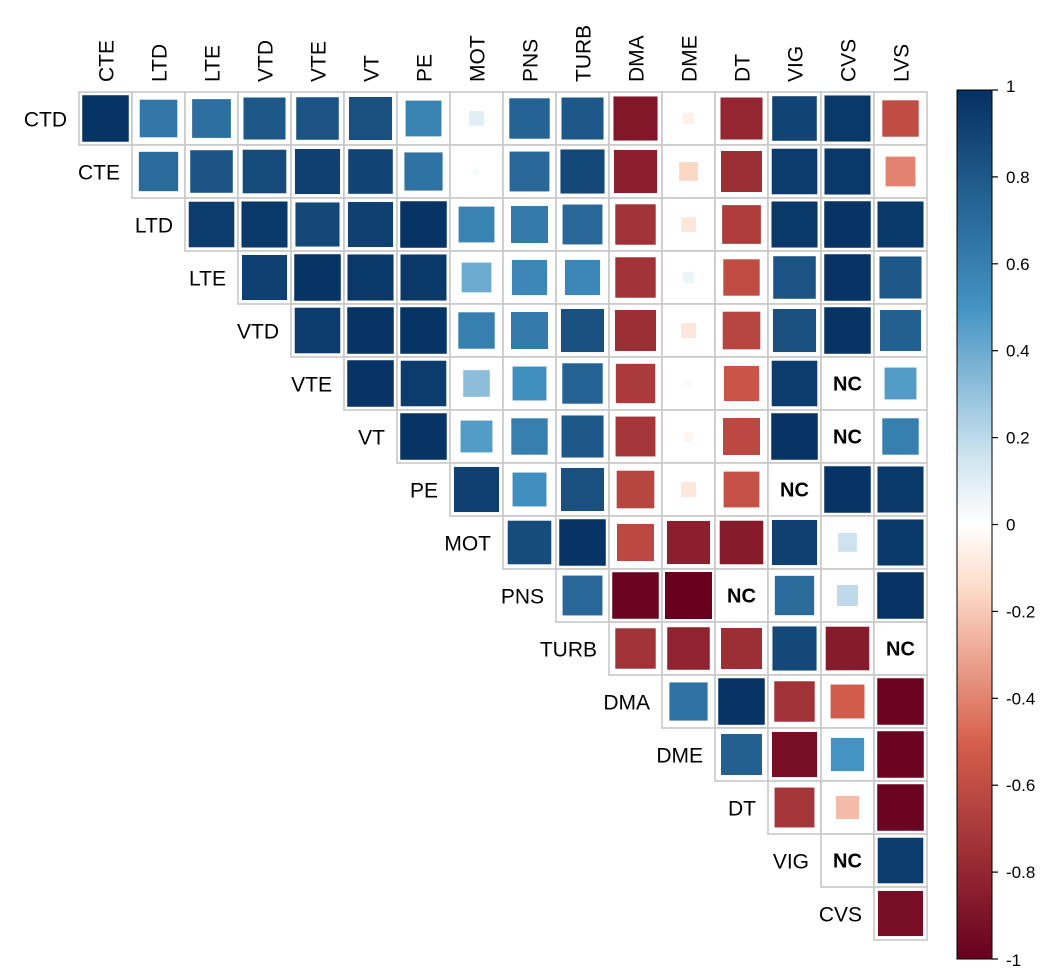 Image resolution: width=1061 pixels, height=969 pixels. Describe the element at coordinates (478, 58) in the screenshot. I see `column-label: MOT` at that location.